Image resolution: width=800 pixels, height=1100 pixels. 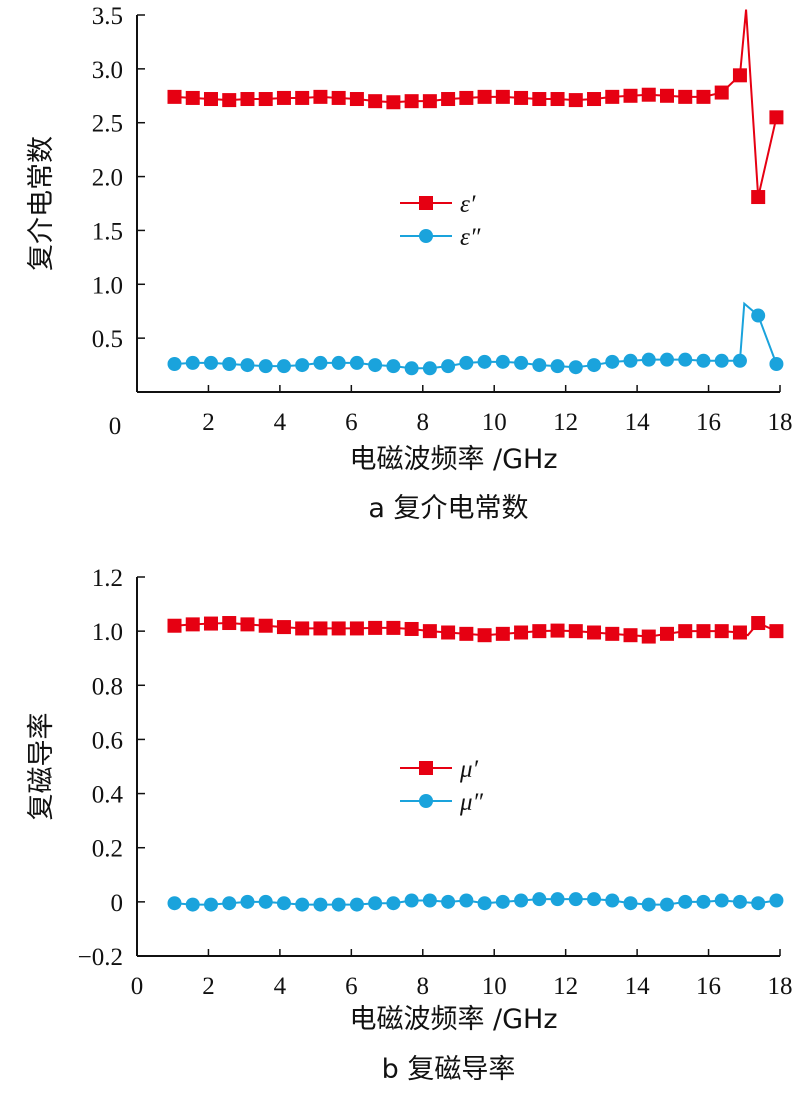 What do you see at coordinates (107, 740) in the screenshot?
I see `y-tick-label: 0.6` at bounding box center [107, 740].